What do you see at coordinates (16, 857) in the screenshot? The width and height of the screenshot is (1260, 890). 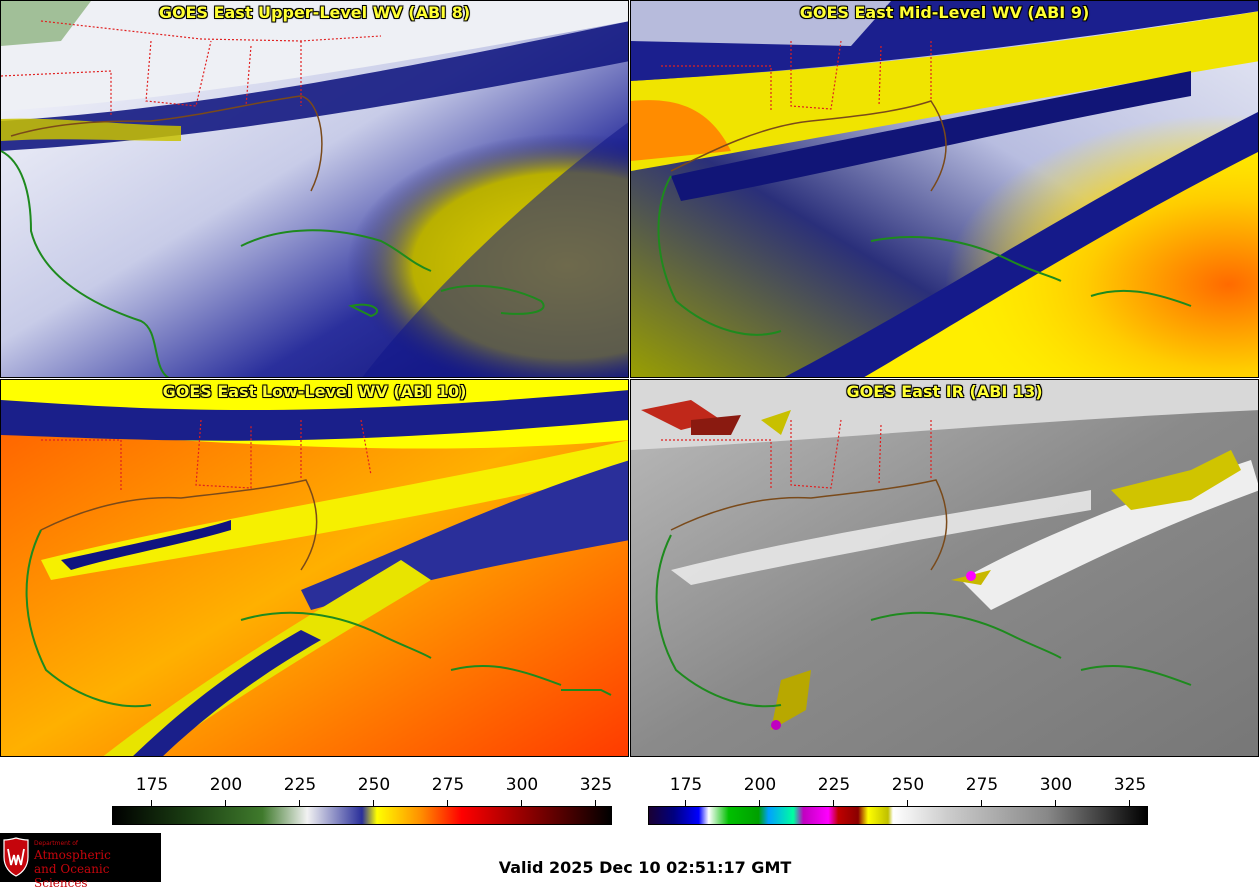 I see `uw-shield-icon` at bounding box center [16, 857].